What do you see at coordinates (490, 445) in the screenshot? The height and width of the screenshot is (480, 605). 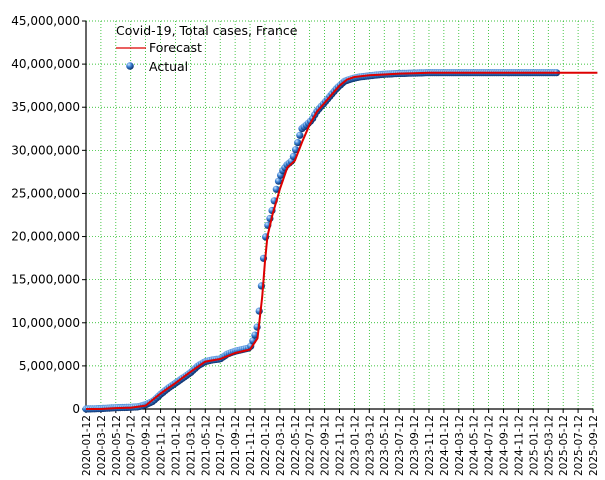 I see `x-tick-label: 2024-07-12` at bounding box center [490, 445].